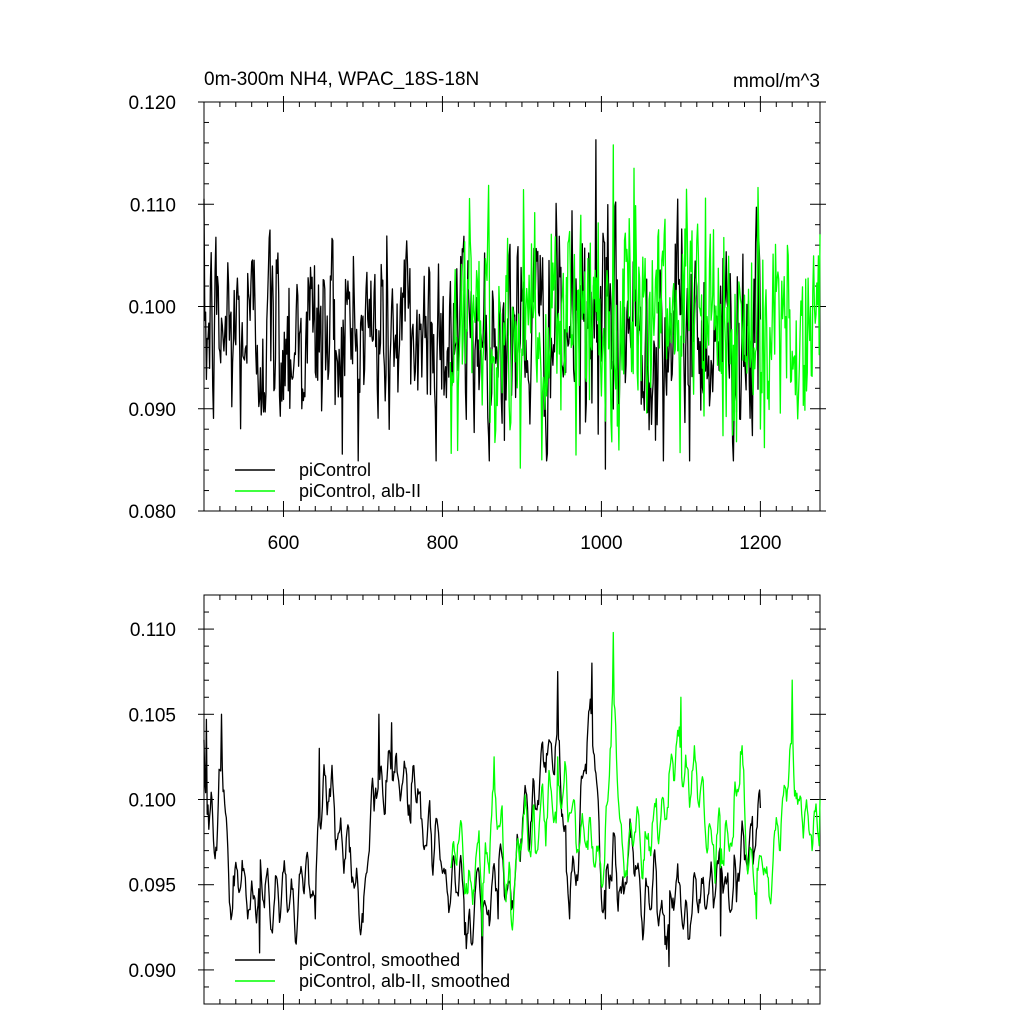 This screenshot has width=1024, height=1024. What do you see at coordinates (152, 886) in the screenshot?
I see `y-tick-label: 0.095` at bounding box center [152, 886].